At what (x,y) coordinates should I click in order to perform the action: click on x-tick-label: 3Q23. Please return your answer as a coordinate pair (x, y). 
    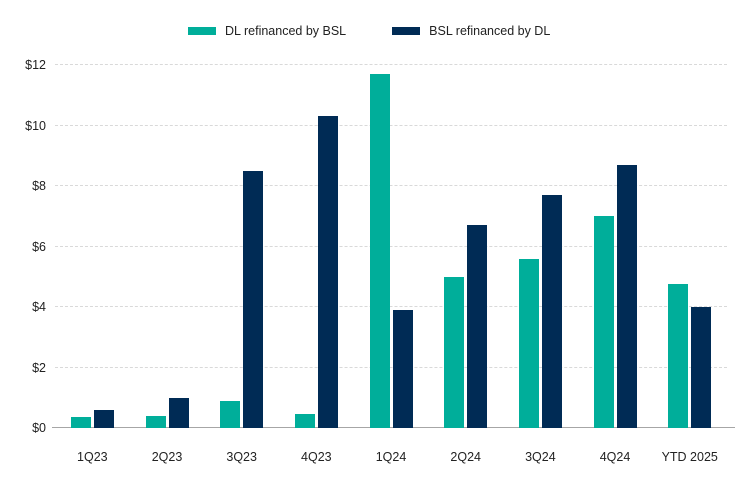
    Looking at the image, I should click on (241, 457).